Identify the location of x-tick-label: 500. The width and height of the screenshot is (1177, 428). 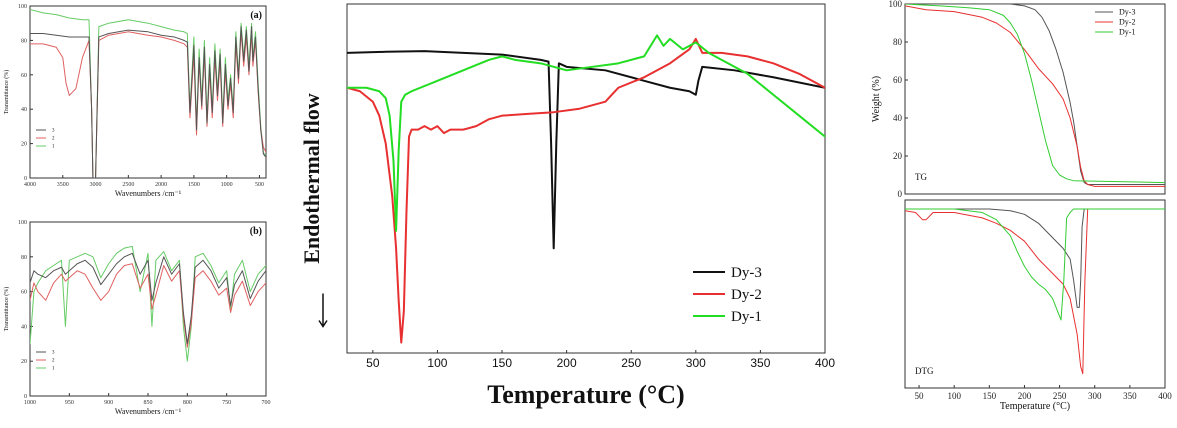
(259, 185).